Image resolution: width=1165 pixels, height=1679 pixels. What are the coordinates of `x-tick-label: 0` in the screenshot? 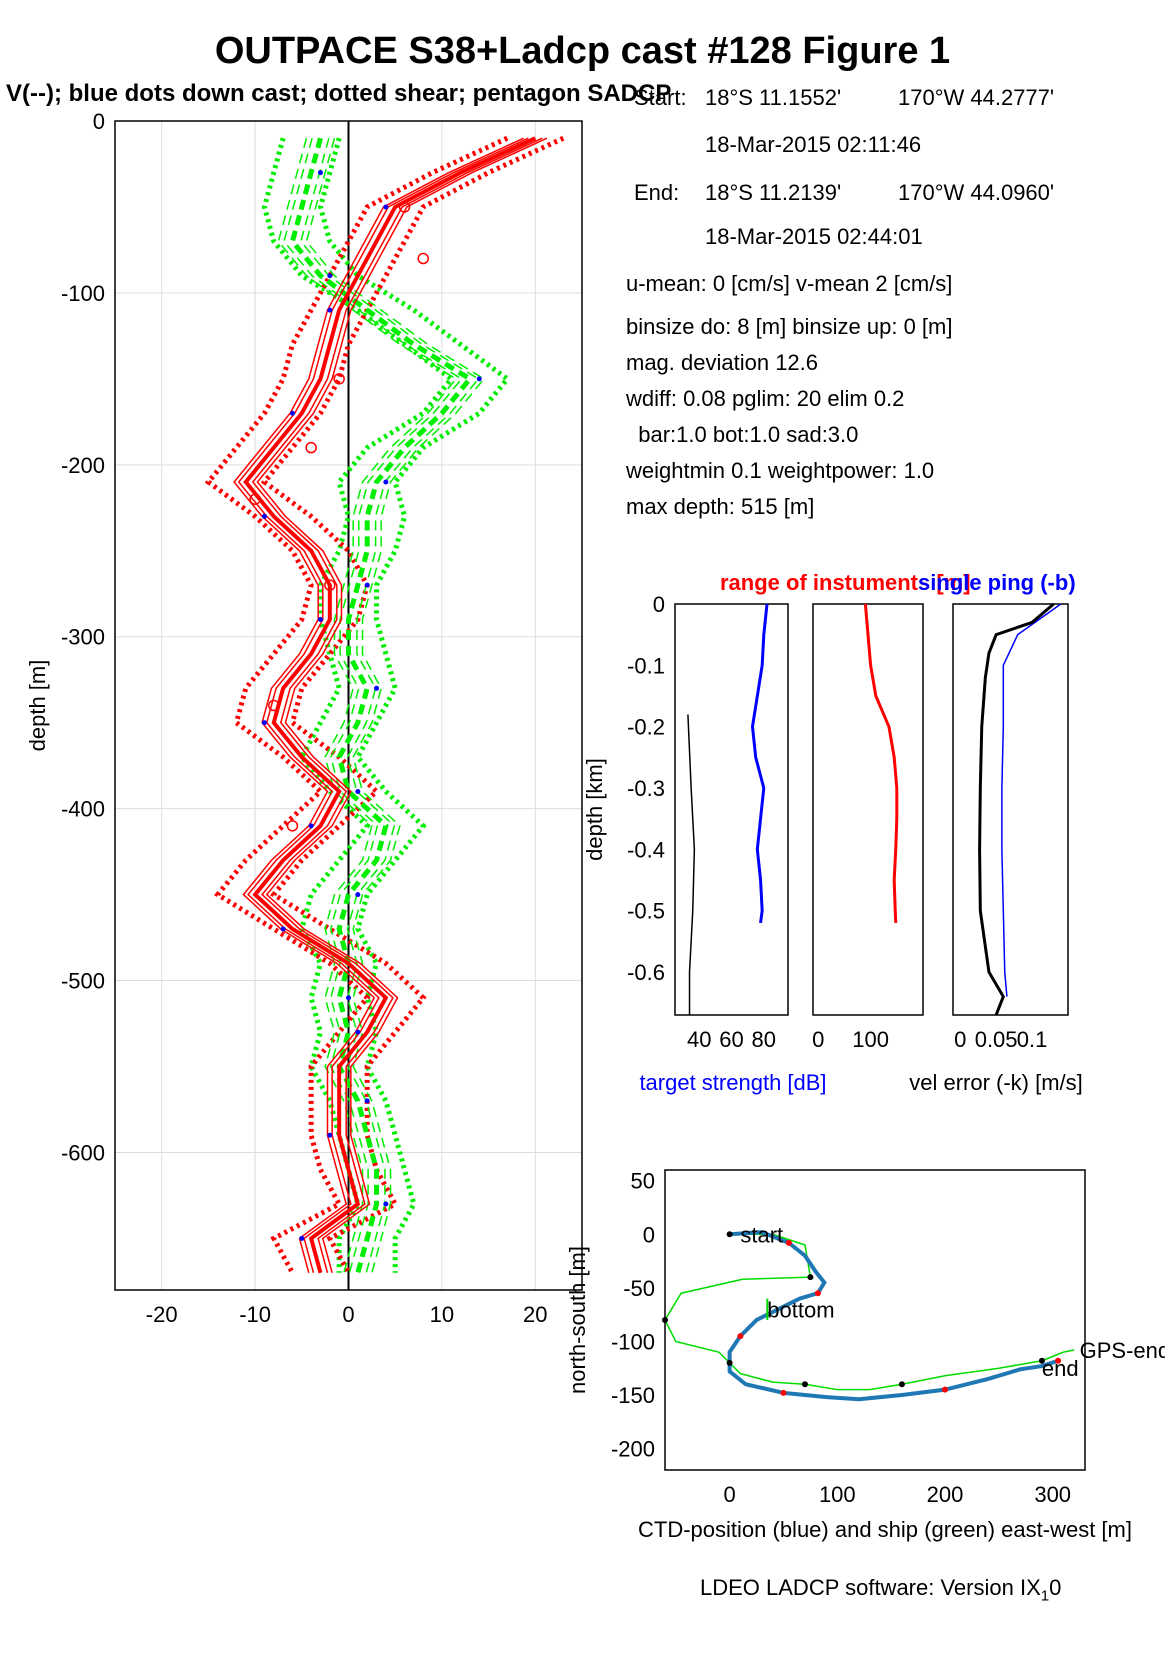 It's located at (348, 1314).